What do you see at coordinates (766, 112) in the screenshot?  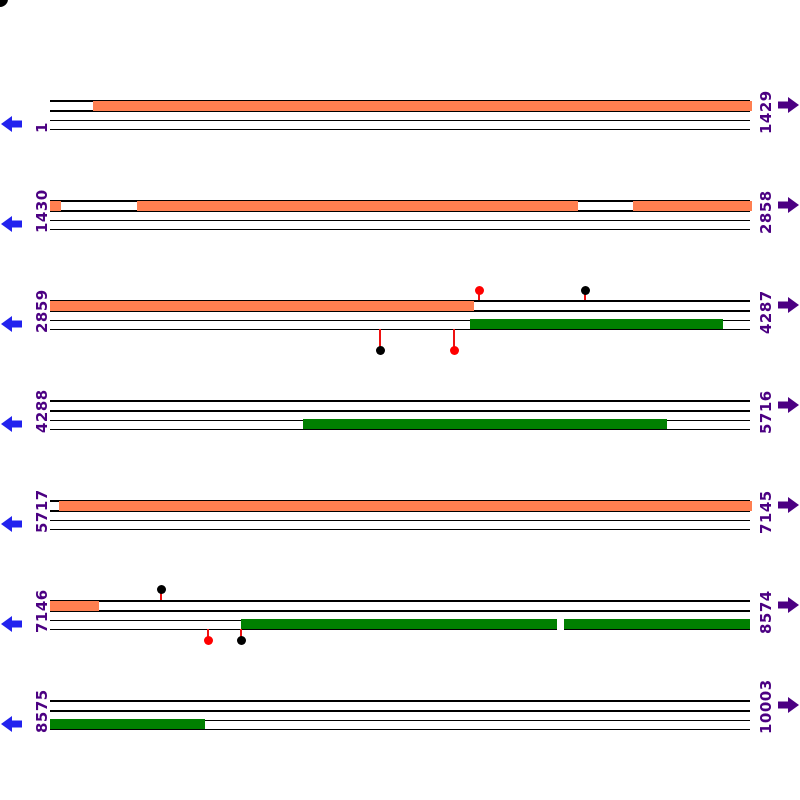 I see `fragment-end-label: 1429` at bounding box center [766, 112].